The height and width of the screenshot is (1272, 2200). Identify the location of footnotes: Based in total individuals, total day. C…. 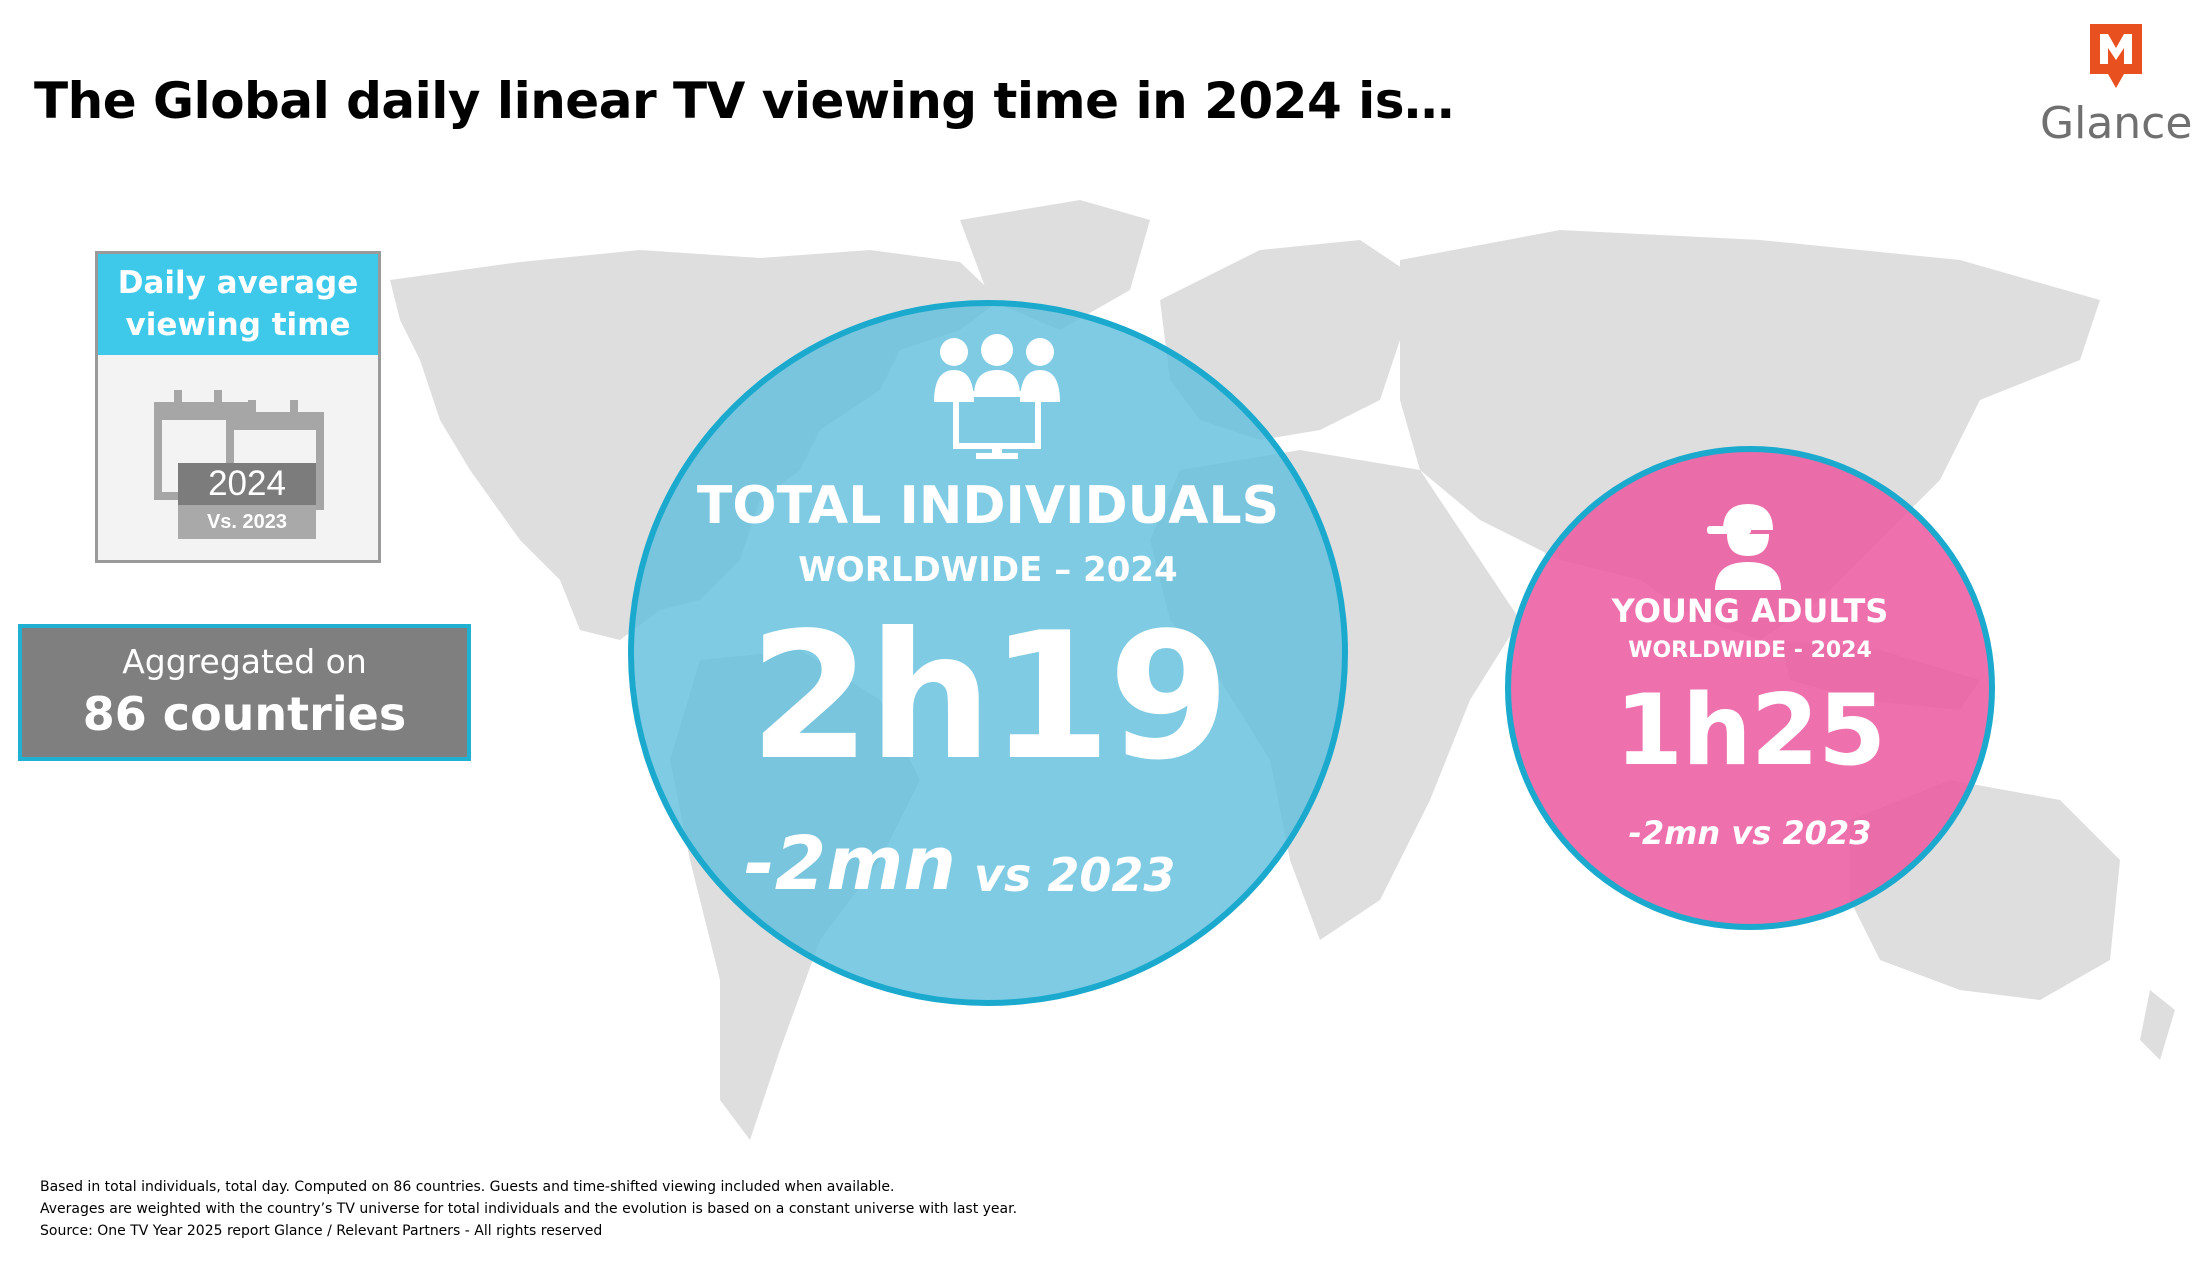
(528, 1209).